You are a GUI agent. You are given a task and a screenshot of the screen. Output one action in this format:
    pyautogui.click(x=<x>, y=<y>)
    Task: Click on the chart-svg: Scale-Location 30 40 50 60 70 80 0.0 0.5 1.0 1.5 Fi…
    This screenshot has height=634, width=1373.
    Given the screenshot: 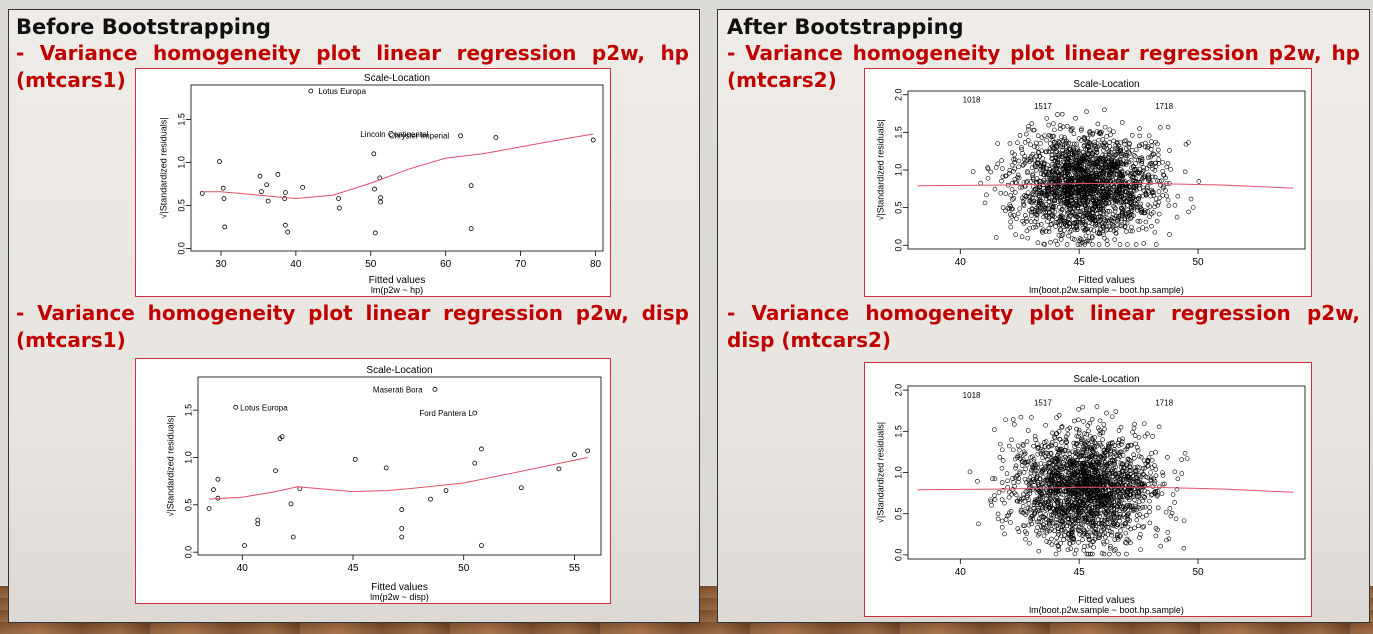 What is the action you would take?
    pyautogui.click(x=381, y=184)
    